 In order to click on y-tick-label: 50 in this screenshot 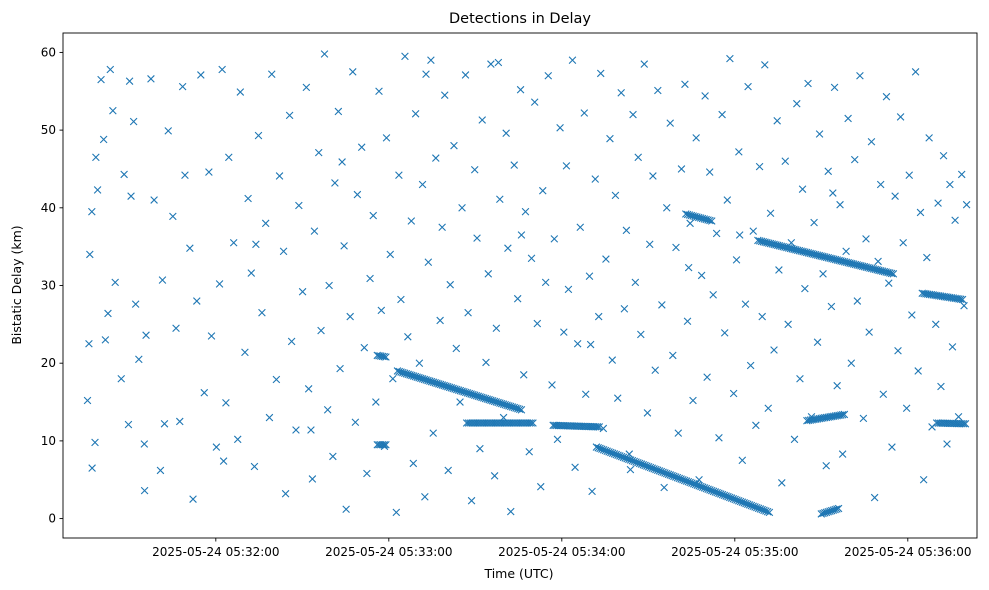, I will do `click(48, 130)`.